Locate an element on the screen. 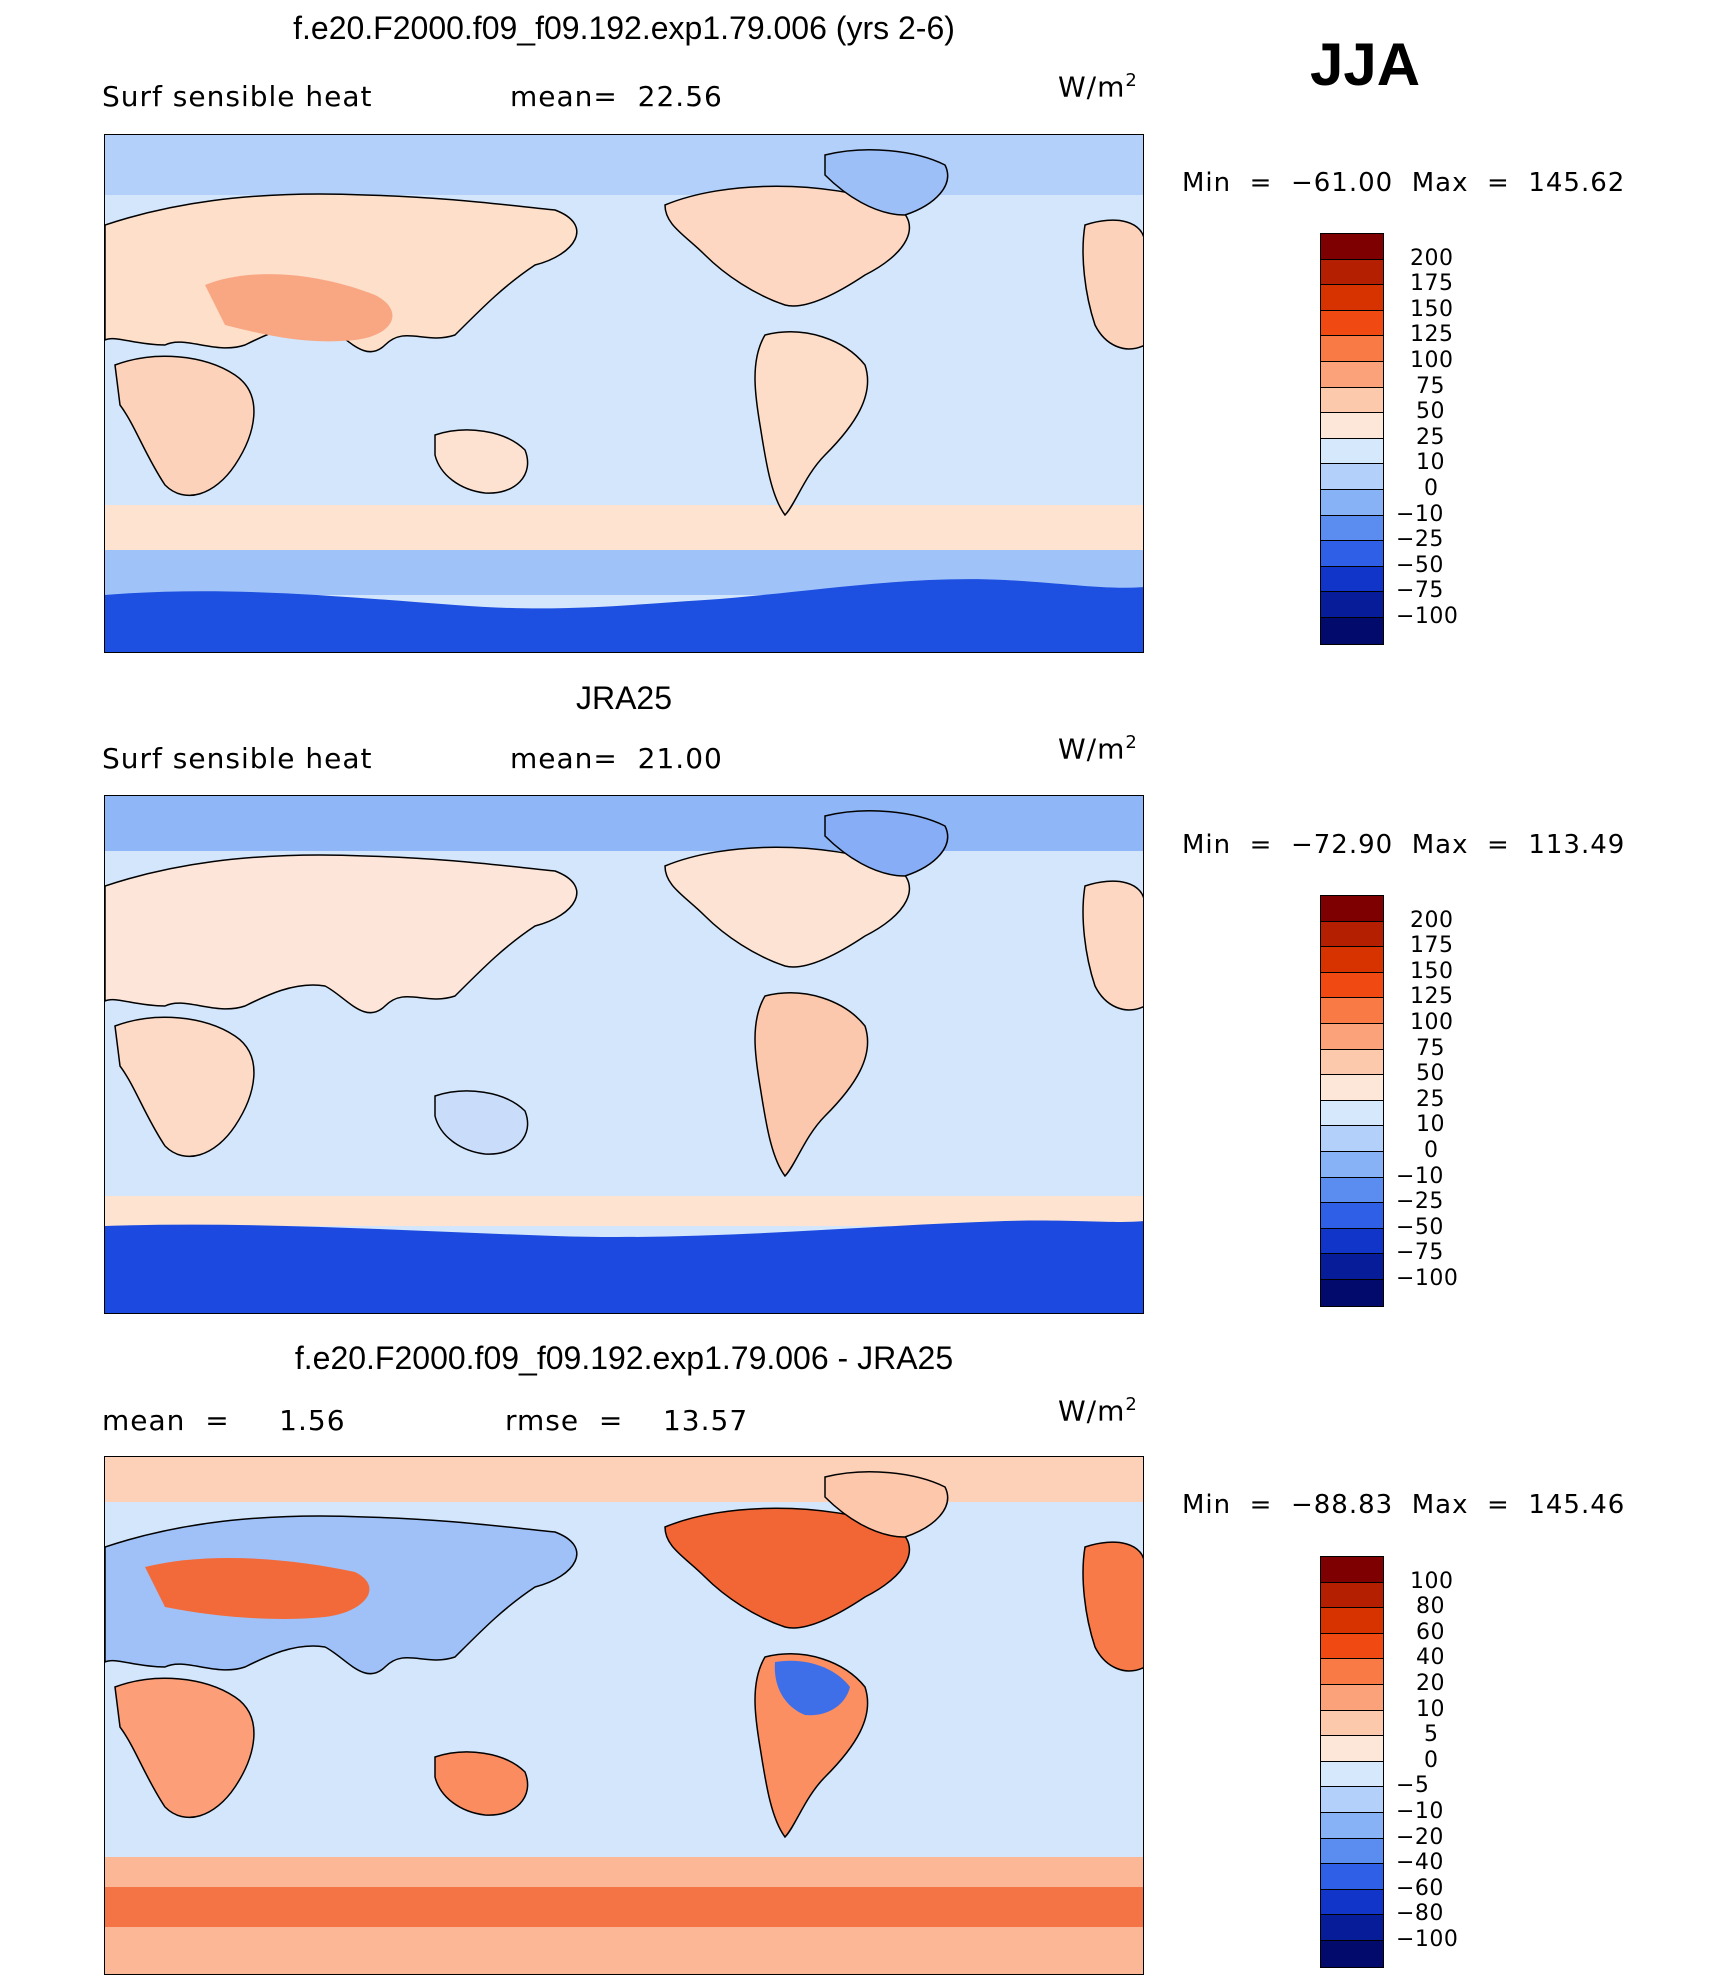 The height and width of the screenshot is (1979, 1710). mean-value: mean= 21.00 is located at coordinates (616, 758).